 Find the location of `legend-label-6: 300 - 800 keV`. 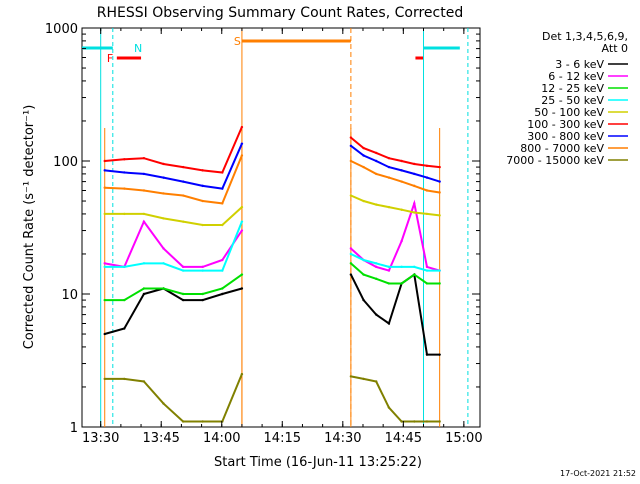

legend-label-6: 300 - 800 keV is located at coordinates (565, 136).